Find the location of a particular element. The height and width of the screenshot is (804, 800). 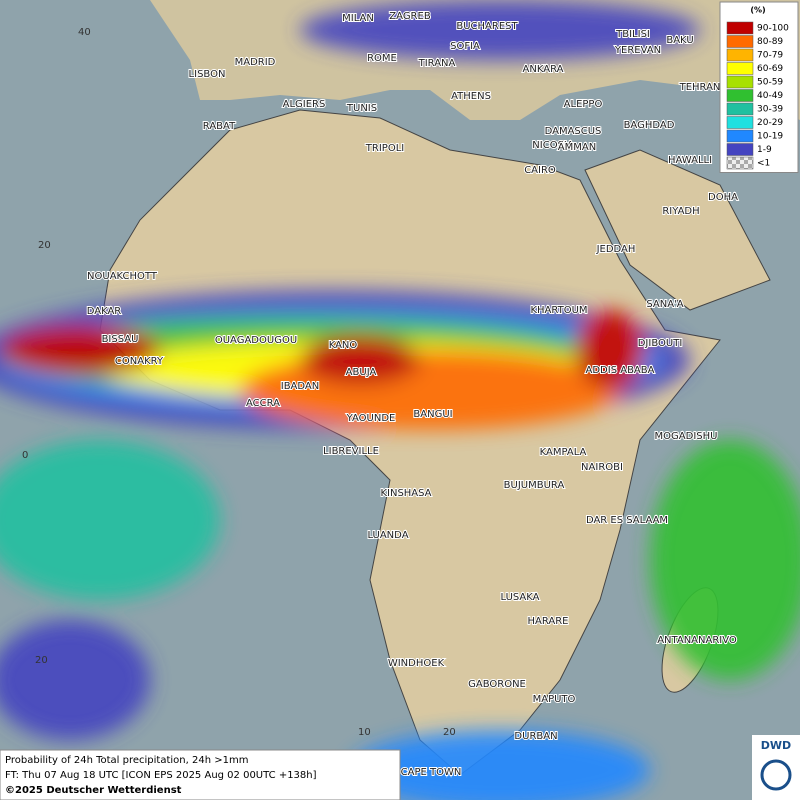

city-label: SOFIA is located at coordinates (465, 46).